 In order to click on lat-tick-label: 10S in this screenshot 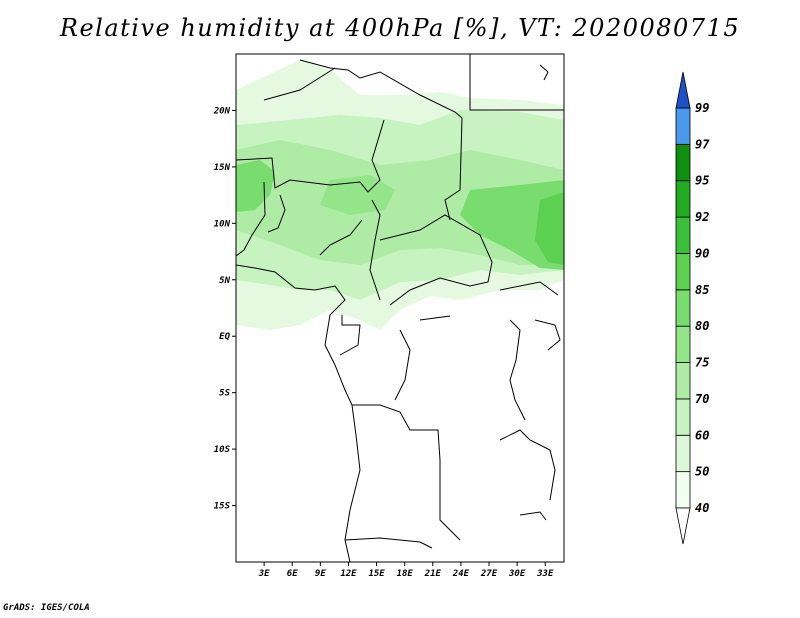, I will do `click(222, 450)`.